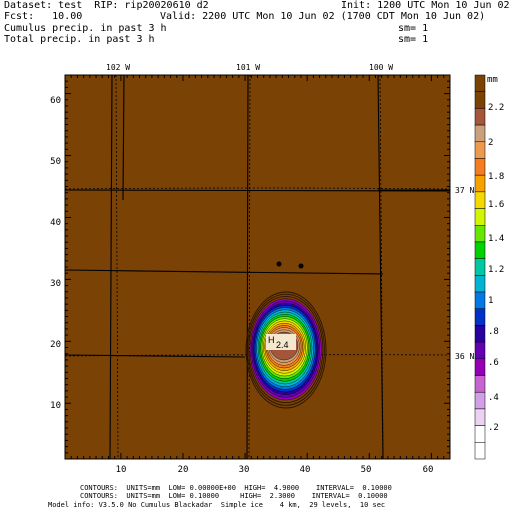  What do you see at coordinates (496, 205) in the screenshot?
I see `colorbar-label: 1.6` at bounding box center [496, 205].